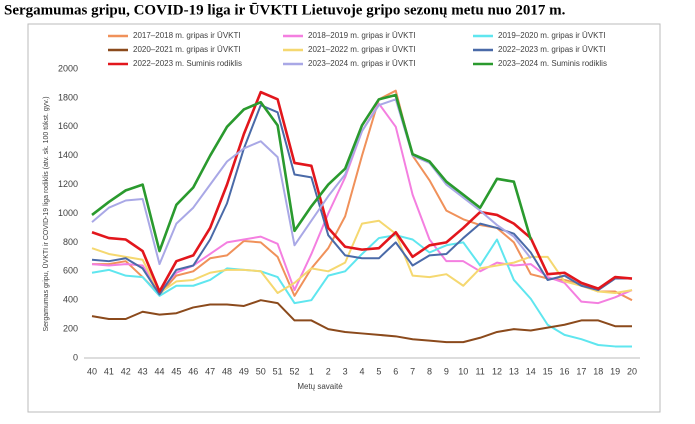 This screenshot has width=695, height=424. Describe the element at coordinates (70, 271) in the screenshot. I see `y-tick-label: 600` at that location.